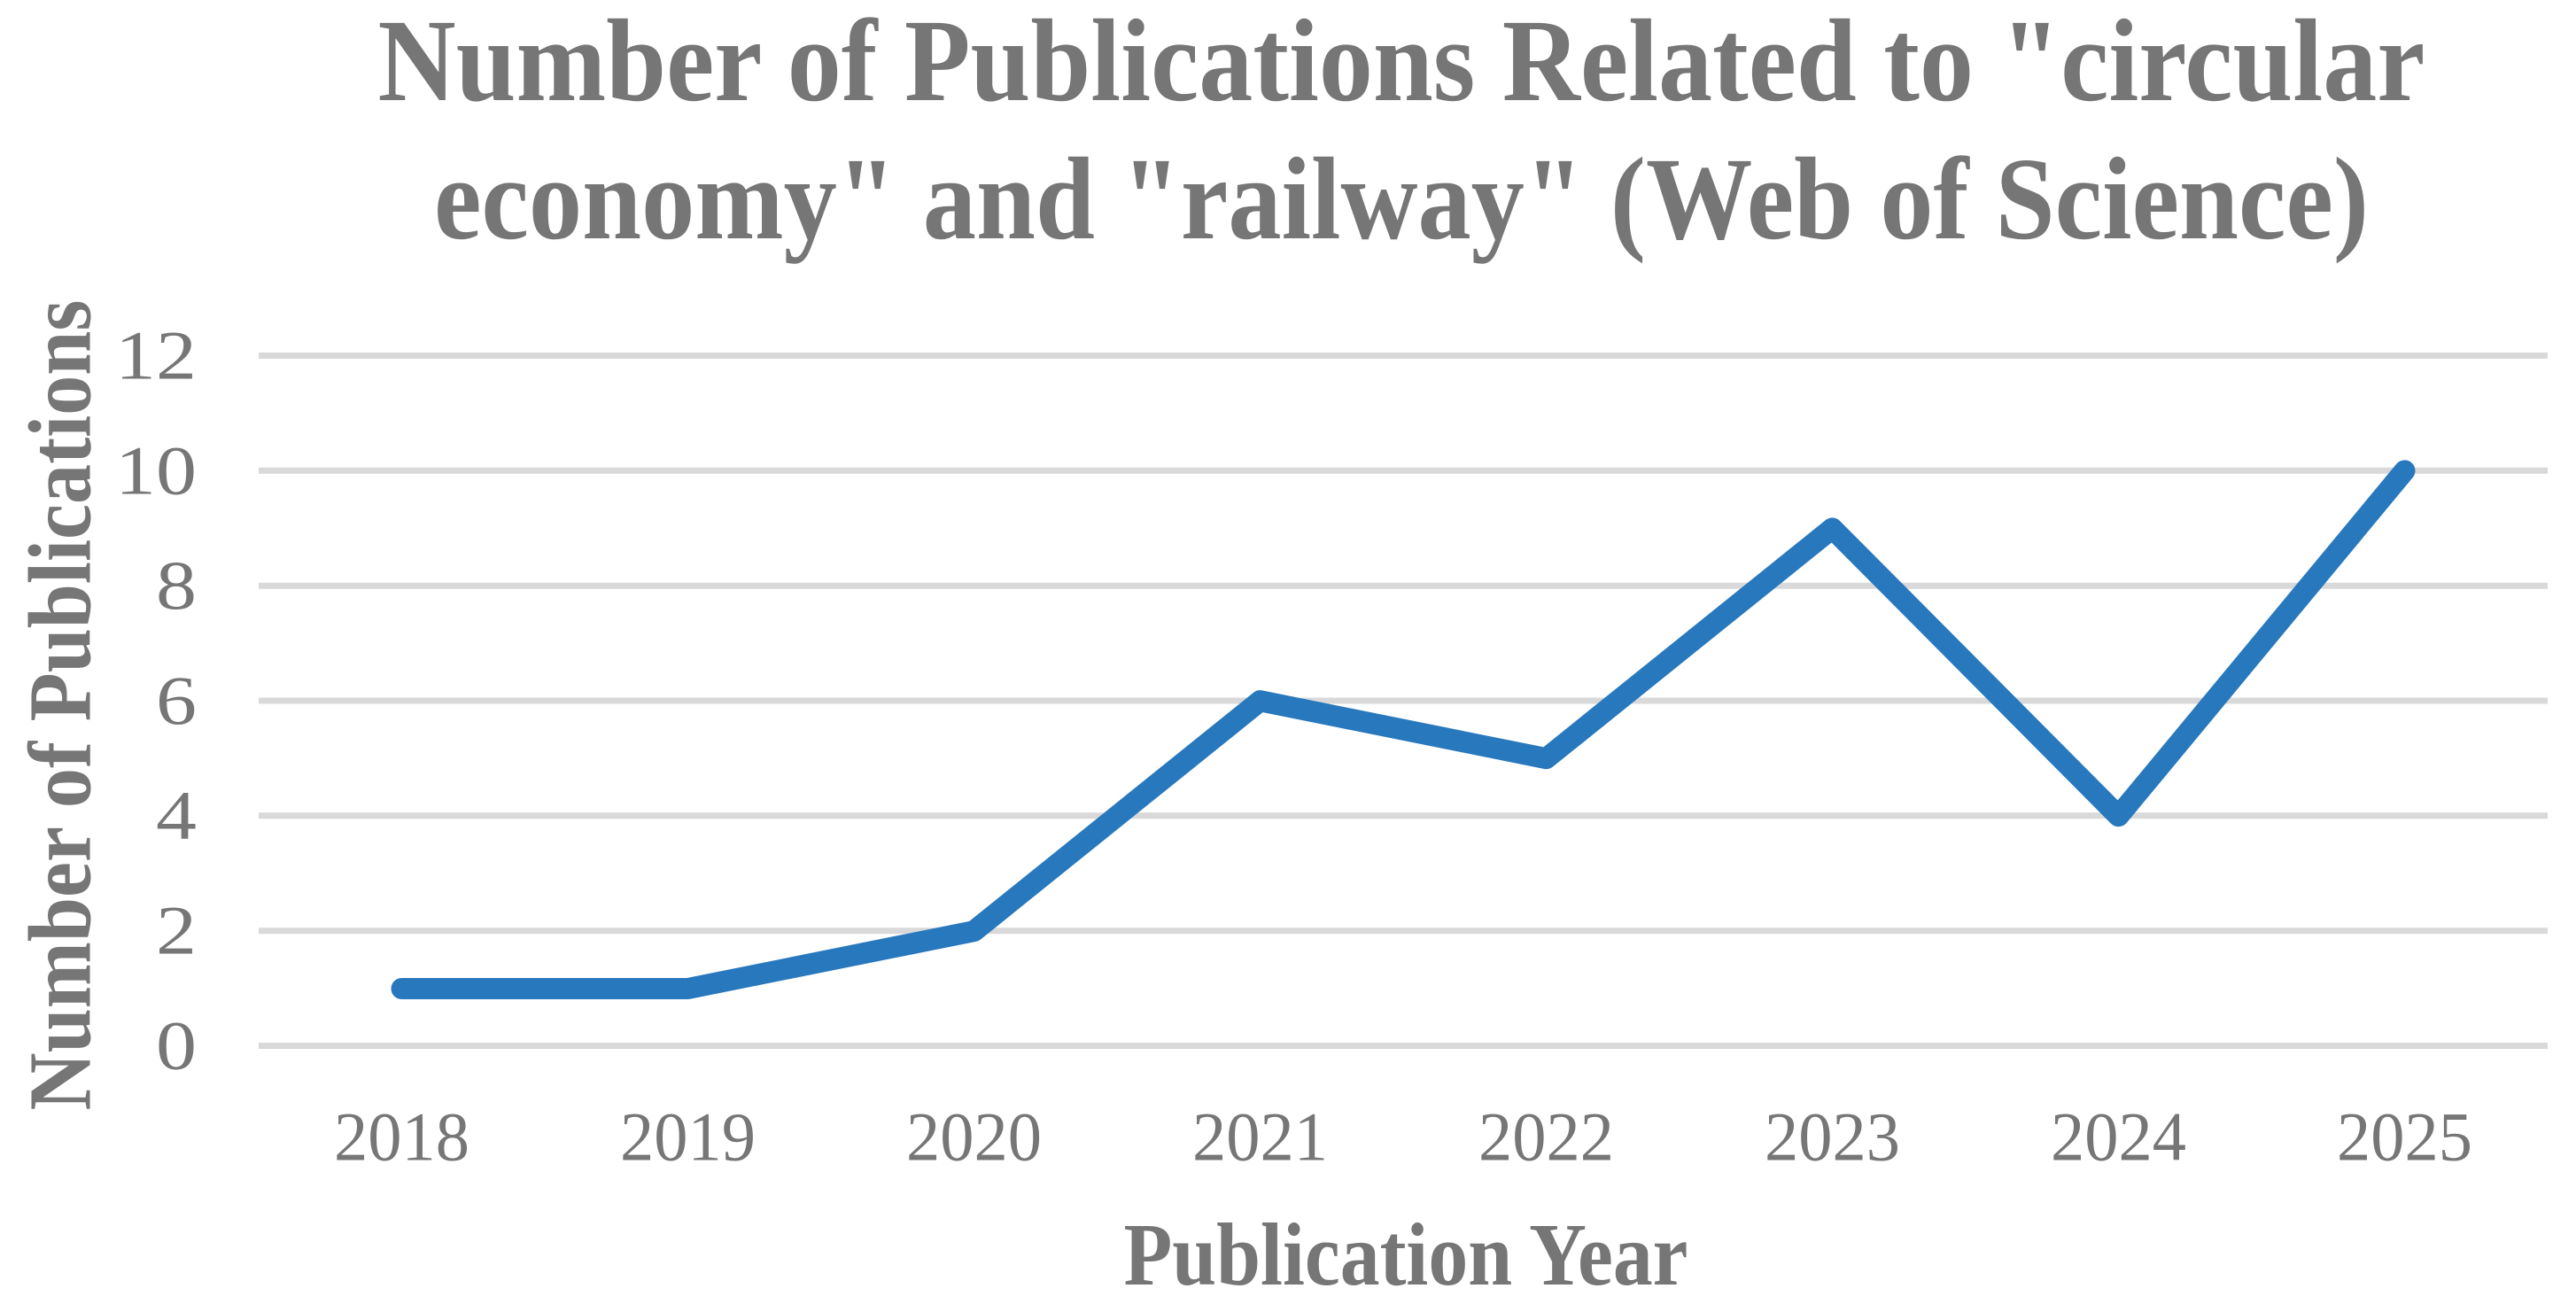 Image resolution: width=2576 pixels, height=1304 pixels. Describe the element at coordinates (1401, 198) in the screenshot. I see `svg-text:economy" and "railway" (Web of: economy" and "railway" (Web of Science)` at that location.